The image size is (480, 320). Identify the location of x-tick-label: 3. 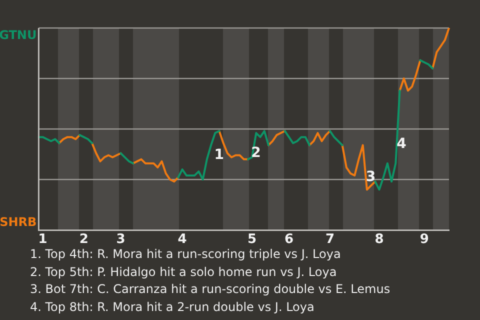
(121, 240).